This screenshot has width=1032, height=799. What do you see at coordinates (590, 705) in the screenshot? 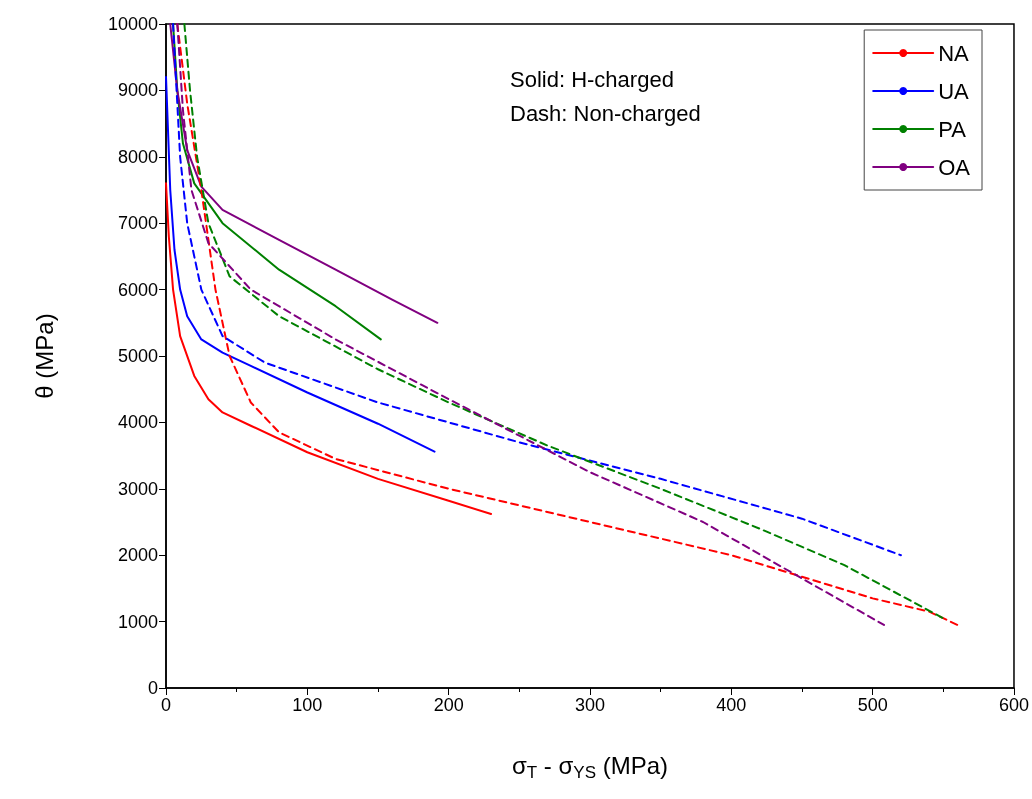
I see `x-tick-label: 300` at bounding box center [590, 705].